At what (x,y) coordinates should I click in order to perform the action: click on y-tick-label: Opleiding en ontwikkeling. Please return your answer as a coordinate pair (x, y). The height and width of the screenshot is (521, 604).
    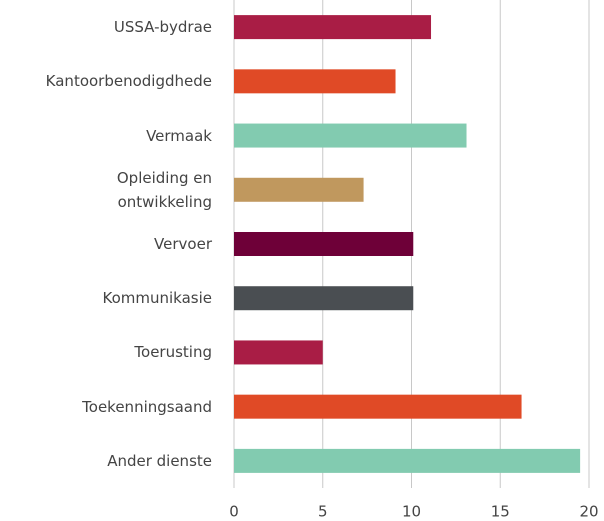
    Looking at the image, I should click on (164, 189).